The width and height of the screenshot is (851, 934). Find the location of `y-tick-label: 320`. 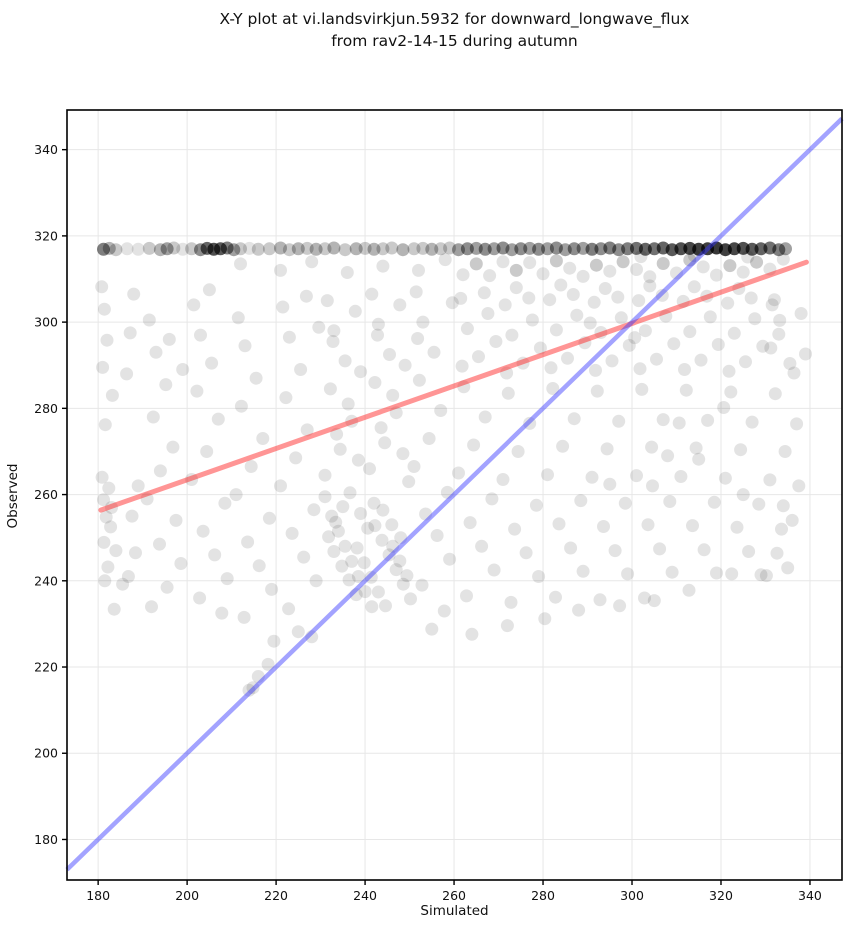

y-tick-label: 320 is located at coordinates (46, 235).